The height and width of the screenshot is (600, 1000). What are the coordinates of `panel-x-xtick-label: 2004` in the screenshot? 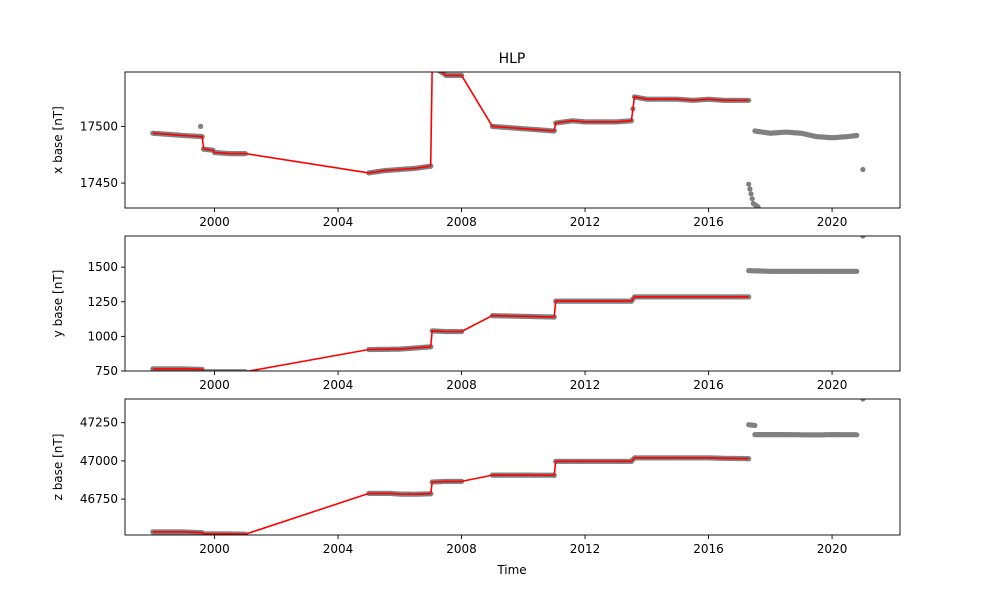 It's located at (338, 222).